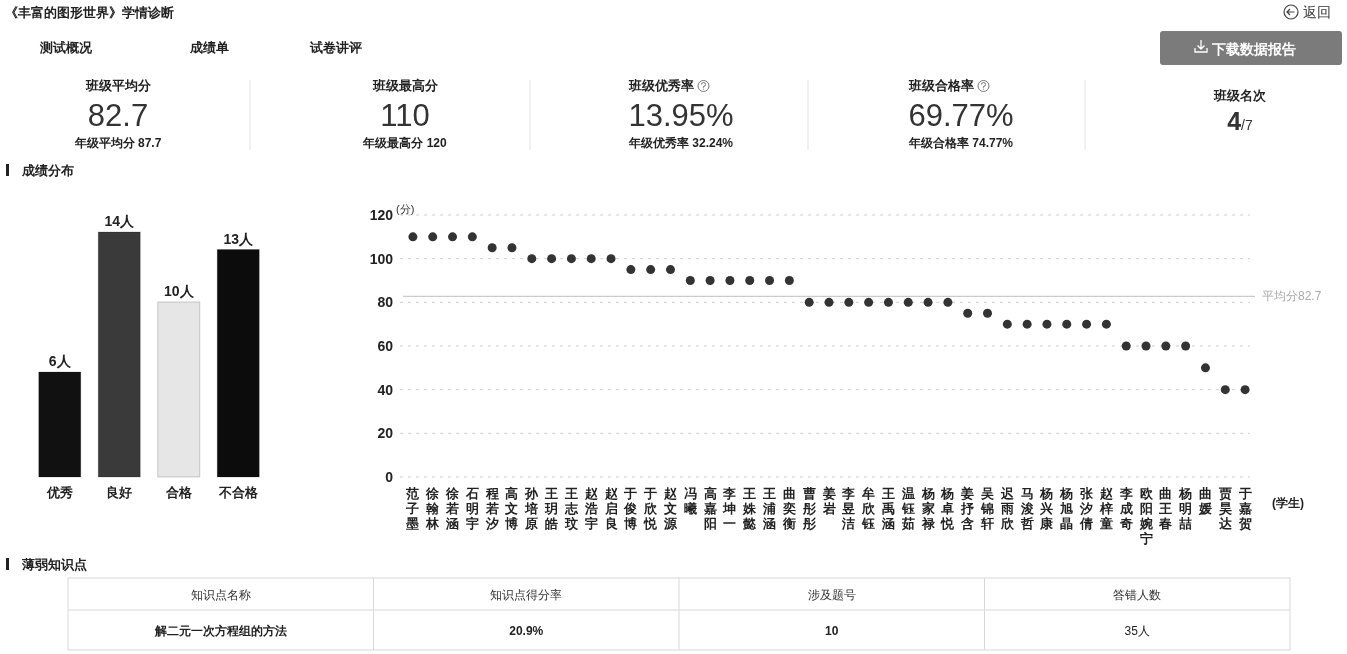  Describe the element at coordinates (789, 508) in the screenshot. I see `category-label: 曲奕衡` at that location.